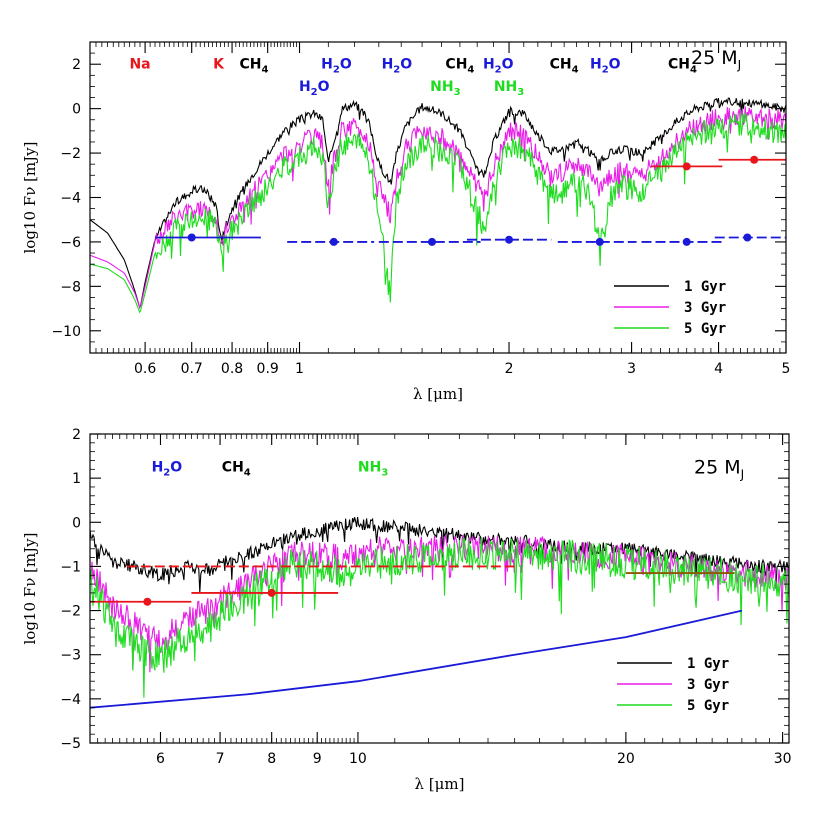 The width and height of the screenshot is (830, 830). Describe the element at coordinates (70, 287) in the screenshot. I see `y-tick-label: −8` at that location.